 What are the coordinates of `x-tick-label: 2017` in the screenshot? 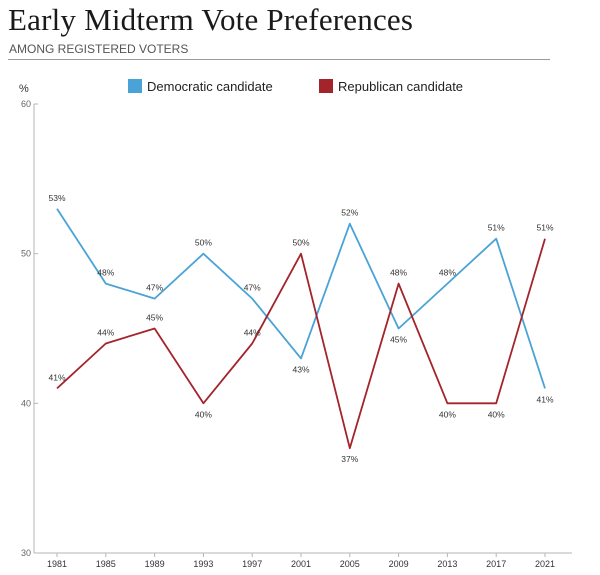 It's located at (496, 564).